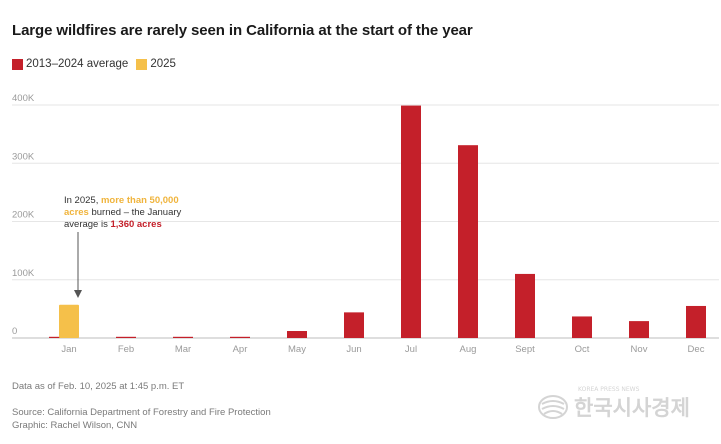 This screenshot has width=721, height=444. I want to click on bar-average-jan, so click(57, 337).